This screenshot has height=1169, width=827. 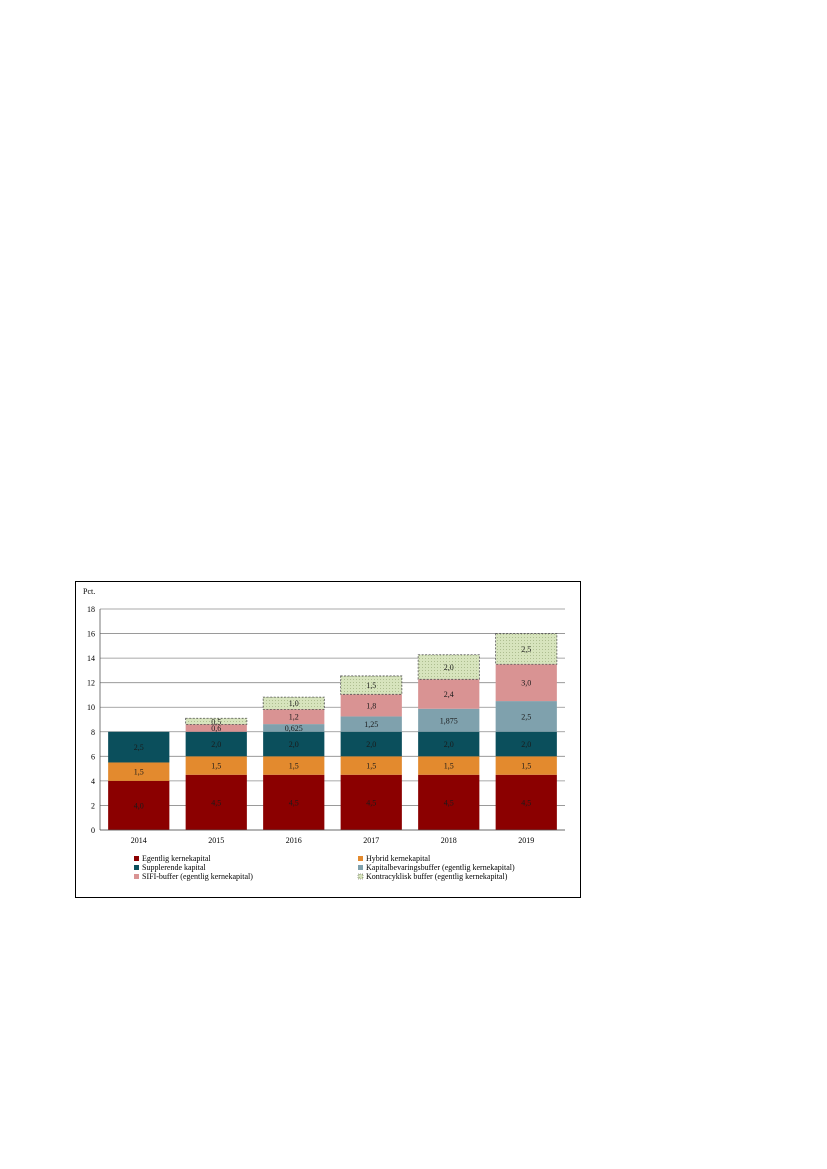 I want to click on data-label: 1,25, so click(x=371, y=724).